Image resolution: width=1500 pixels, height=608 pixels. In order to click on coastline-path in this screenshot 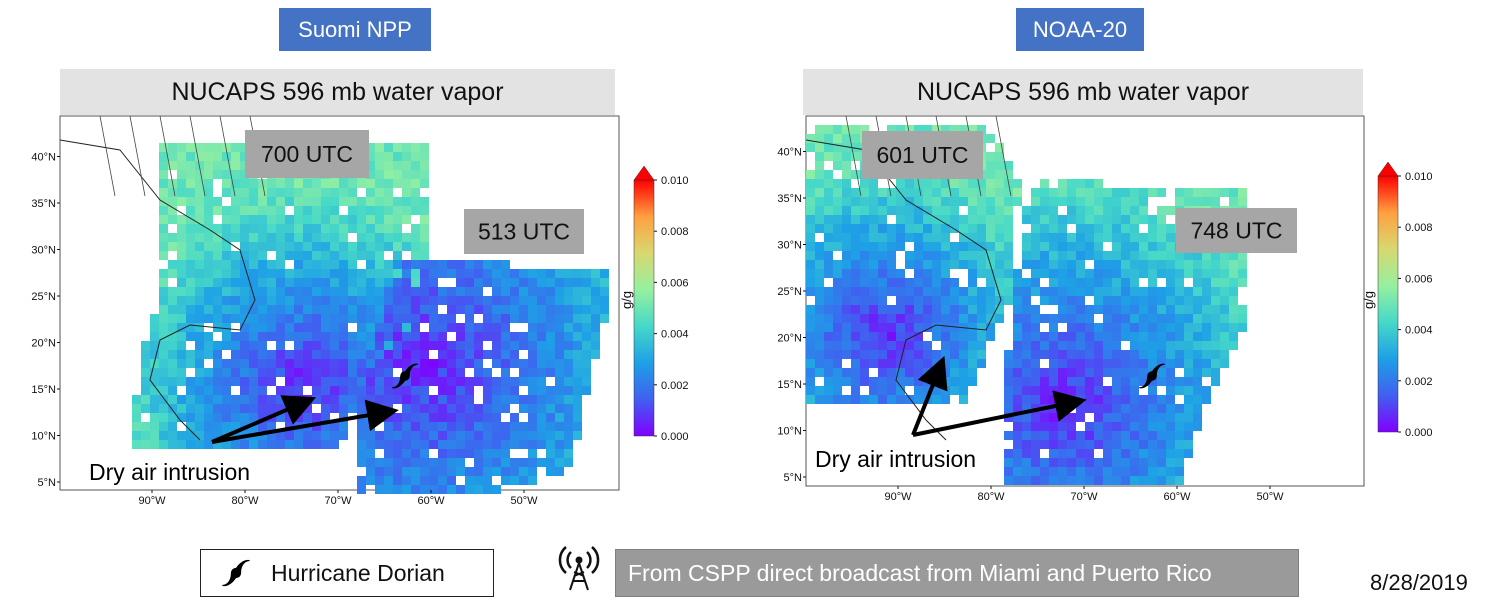, I will do `click(903, 290)`.